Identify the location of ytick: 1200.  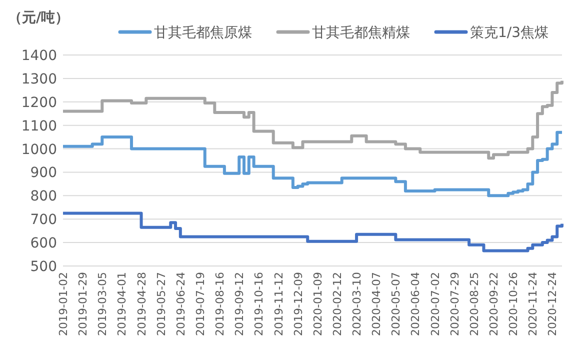
(39, 102).